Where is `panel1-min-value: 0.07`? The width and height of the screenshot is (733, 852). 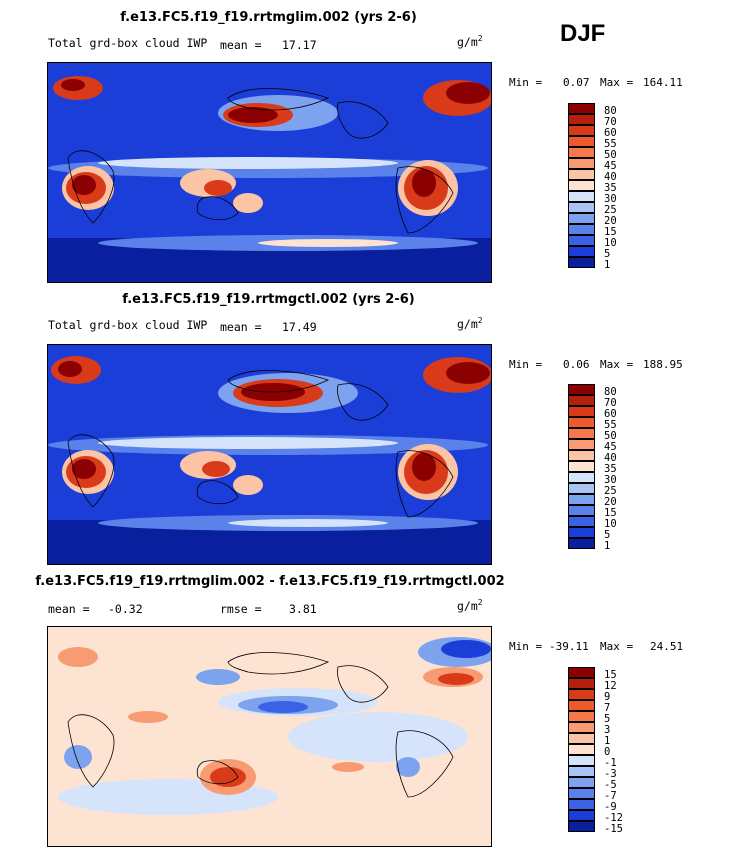
panel1-min-value: 0.07 is located at coordinates (576, 82).